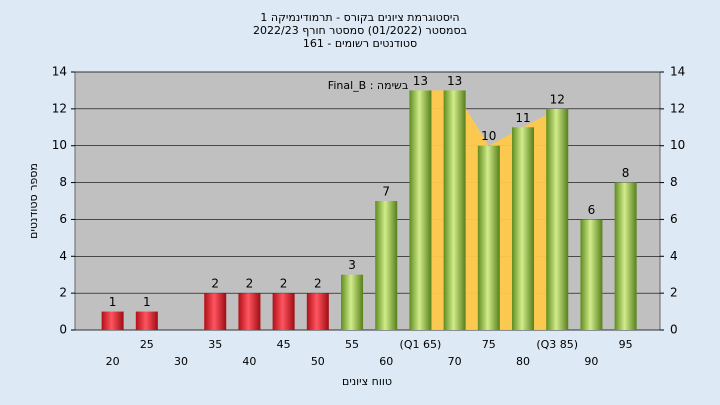  What do you see at coordinates (677, 145) in the screenshot?
I see `y2-tick-label: 10` at bounding box center [677, 145].